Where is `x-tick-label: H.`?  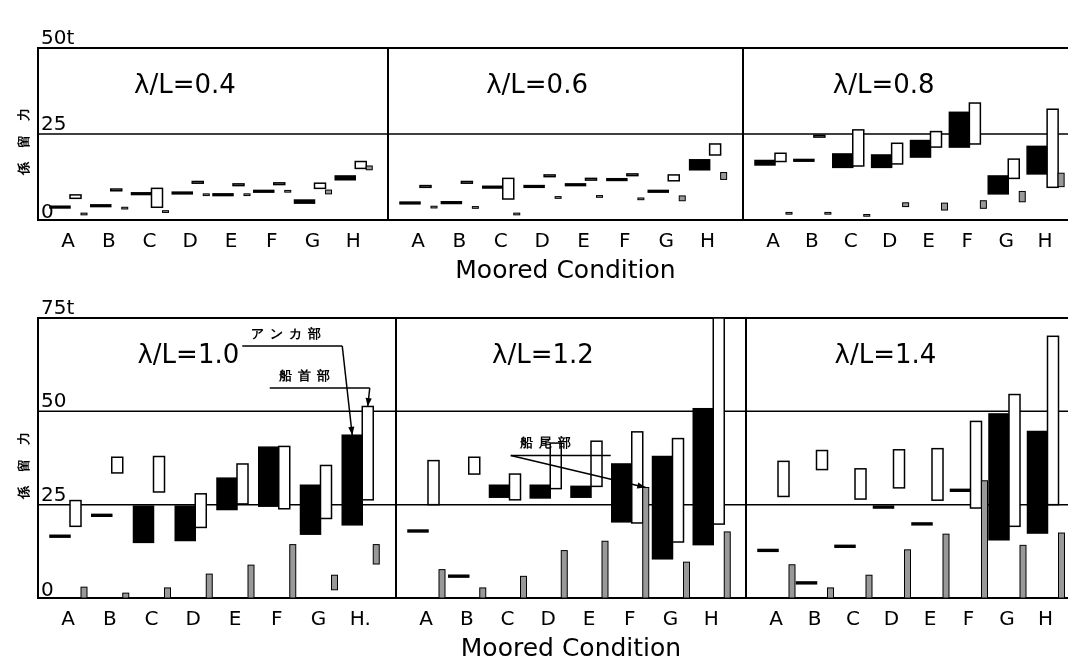 x-tick-label: H. is located at coordinates (360, 618).